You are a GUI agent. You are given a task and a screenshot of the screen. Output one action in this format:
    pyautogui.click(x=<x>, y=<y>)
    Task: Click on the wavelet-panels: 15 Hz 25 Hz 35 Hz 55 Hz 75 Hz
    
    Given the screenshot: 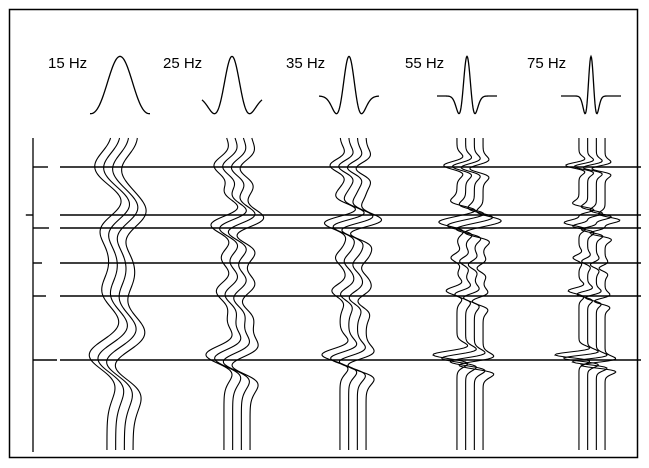 What is the action you would take?
    pyautogui.click(x=334, y=84)
    